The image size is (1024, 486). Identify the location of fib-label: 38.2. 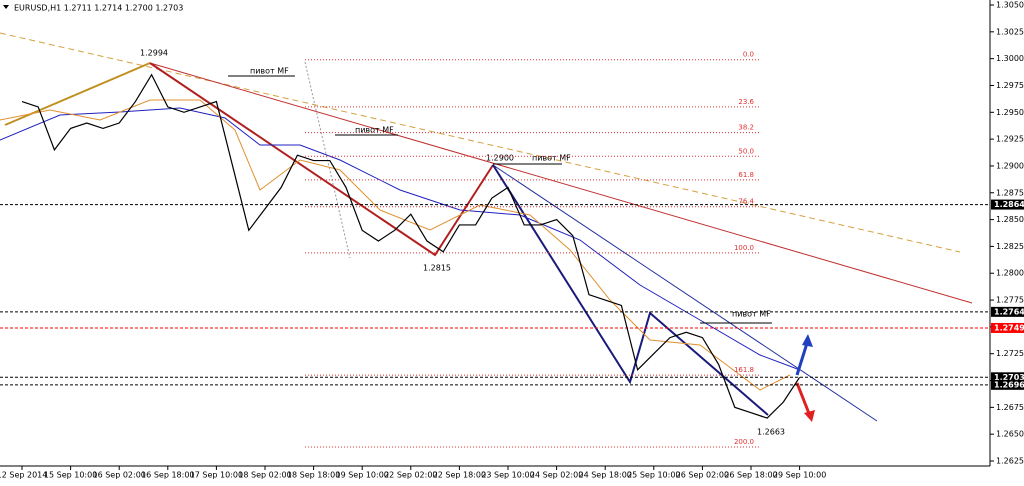
(746, 128).